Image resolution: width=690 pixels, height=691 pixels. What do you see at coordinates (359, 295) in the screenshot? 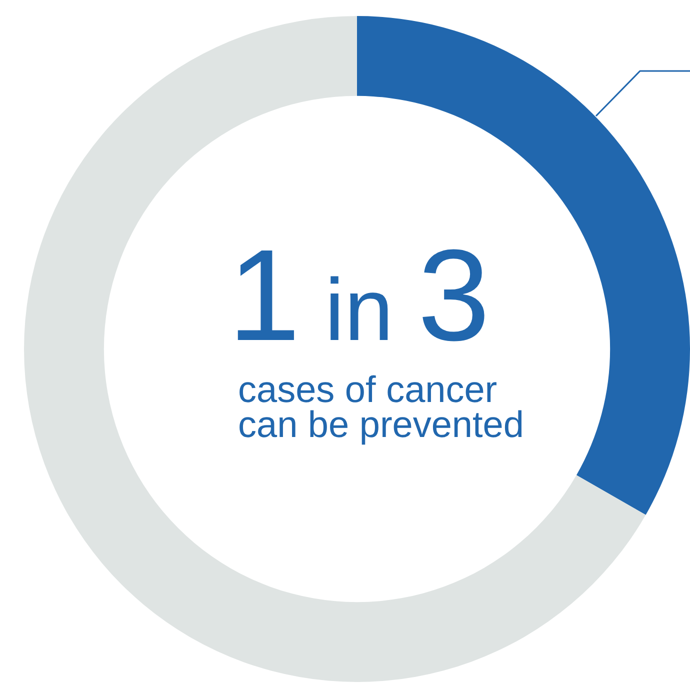
I see `text: 1 in 3` at bounding box center [359, 295].